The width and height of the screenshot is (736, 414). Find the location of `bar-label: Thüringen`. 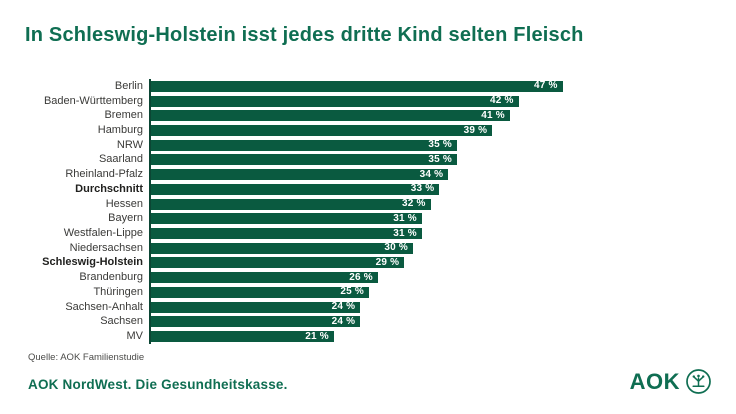

bar-label: Thüringen is located at coordinates (118, 291).